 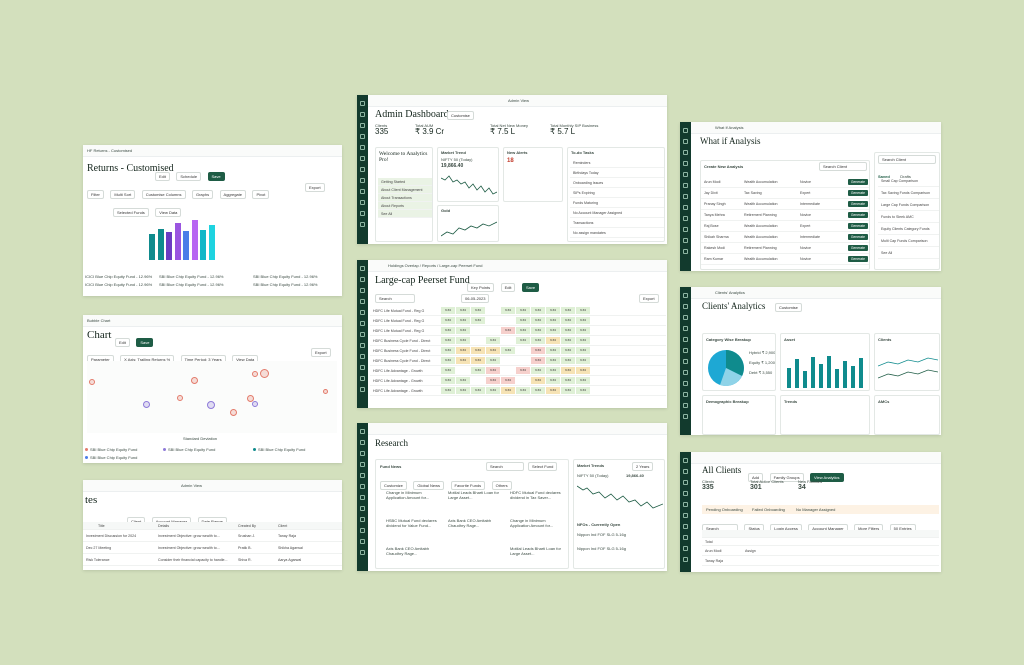 I want to click on saved-item: Funds to Sleek AMC, so click(x=908, y=217).